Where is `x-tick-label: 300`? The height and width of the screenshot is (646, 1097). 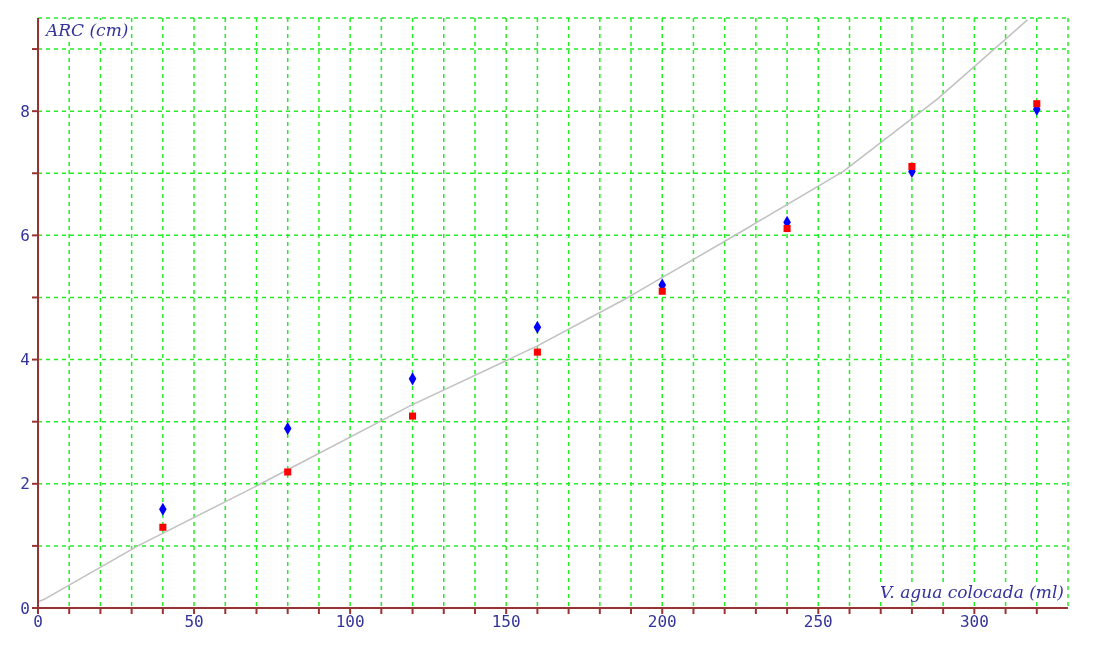 x-tick-label: 300 is located at coordinates (974, 622).